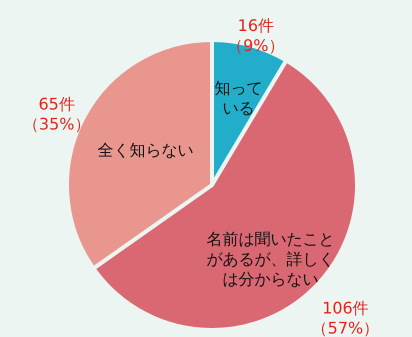 Image resolution: width=412 pixels, height=337 pixels. Describe the element at coordinates (346, 317) in the screenshot. I see `data-label: 106件（57%）` at that location.